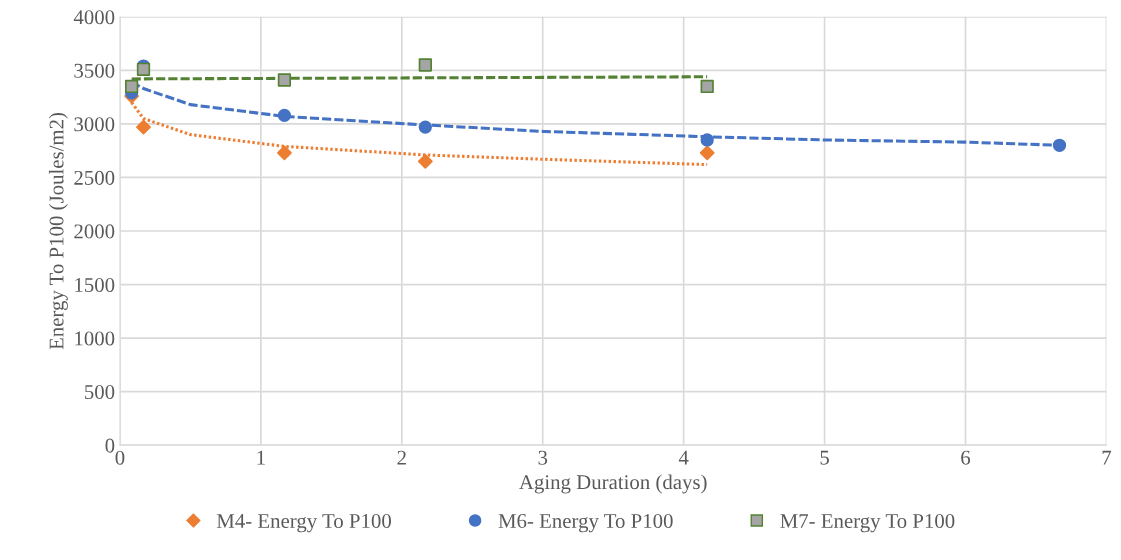 The image size is (1121, 560). I want to click on x-tick-label: 1, so click(261, 457).